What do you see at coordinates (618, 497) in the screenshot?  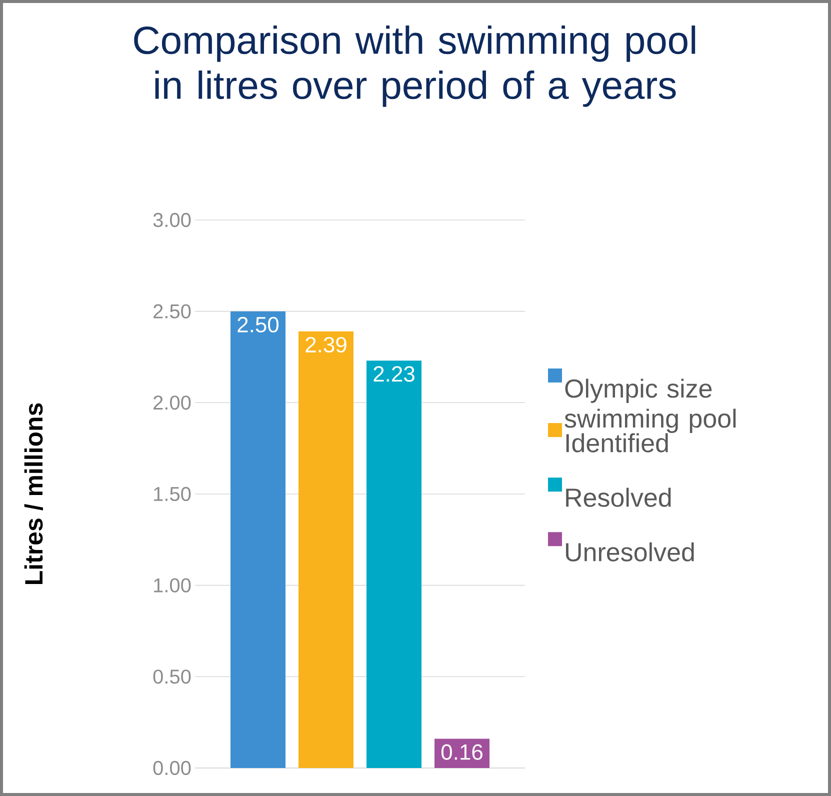 I see `legend-label: Resolved` at bounding box center [618, 497].